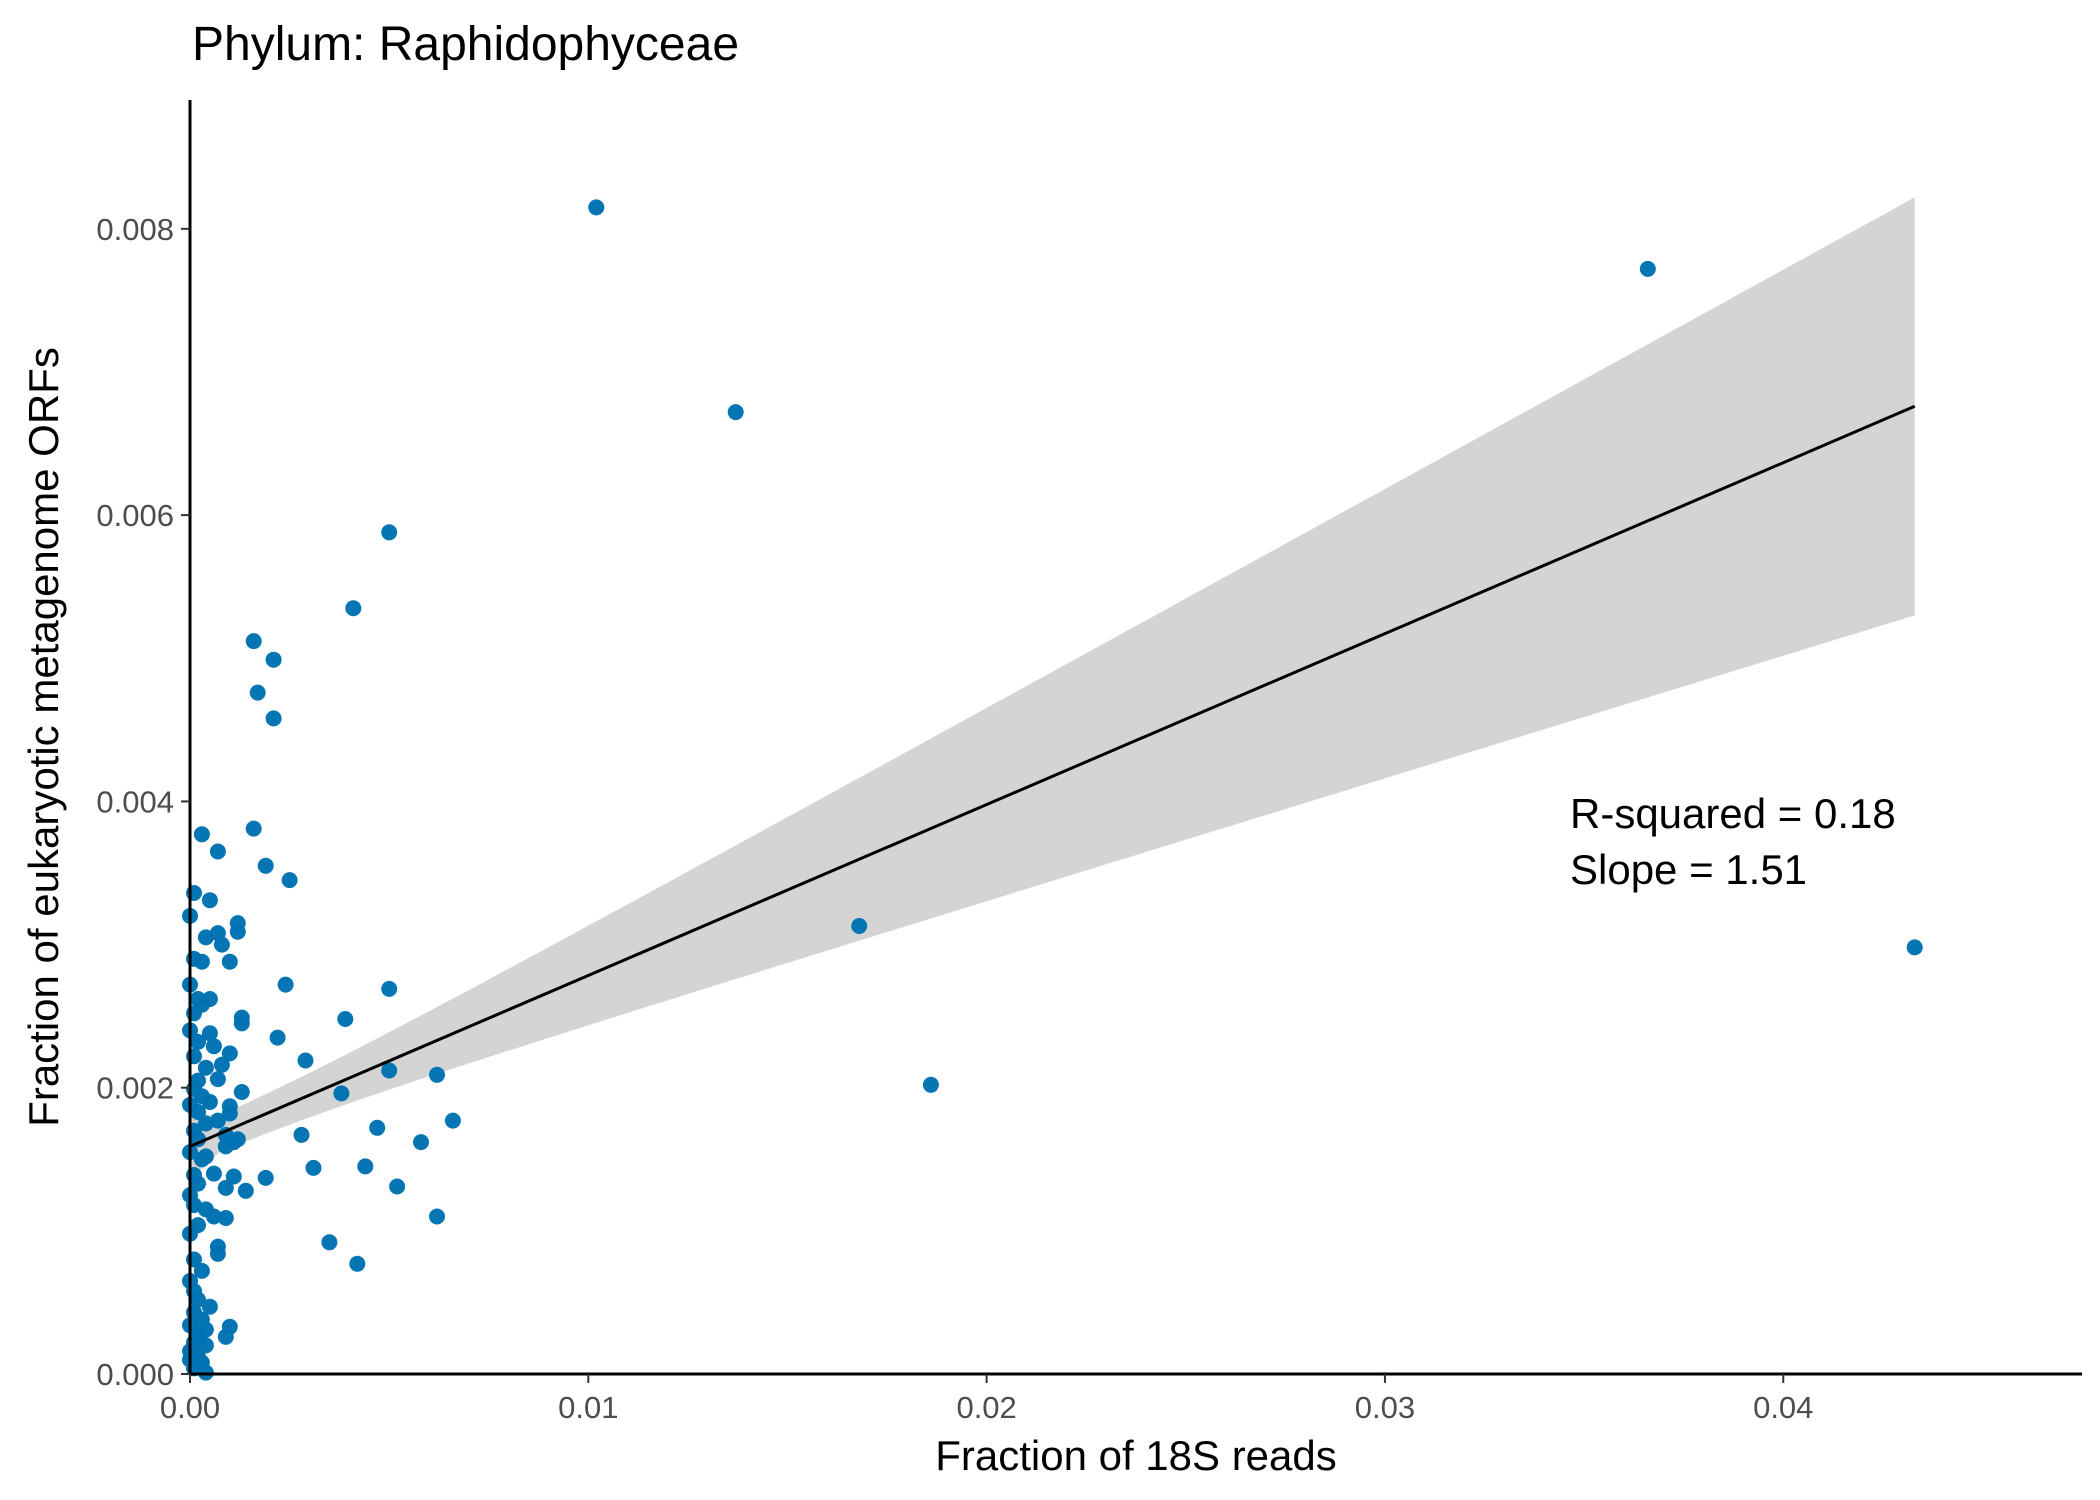 Image resolution: width=2100 pixels, height=1500 pixels. Describe the element at coordinates (135, 801) in the screenshot. I see `y-tick-label: 0.004` at that location.